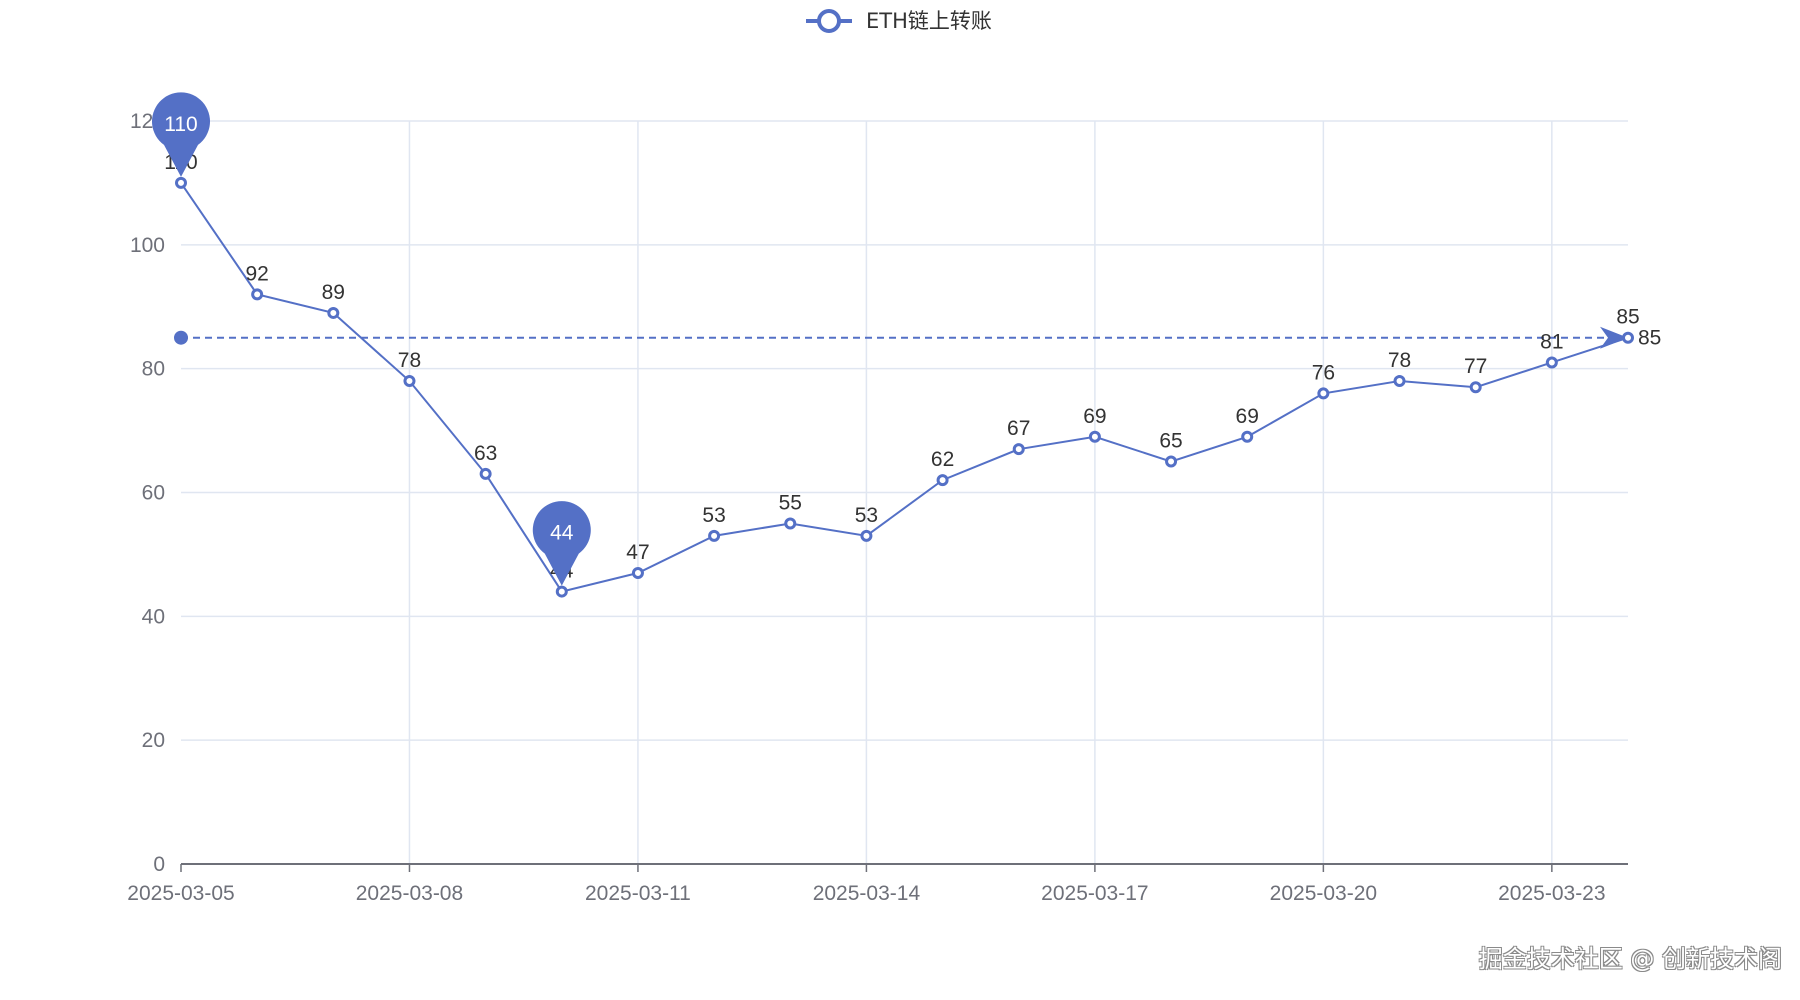  Describe the element at coordinates (1614, 337) in the screenshot. I see `average-line-arrow` at that location.